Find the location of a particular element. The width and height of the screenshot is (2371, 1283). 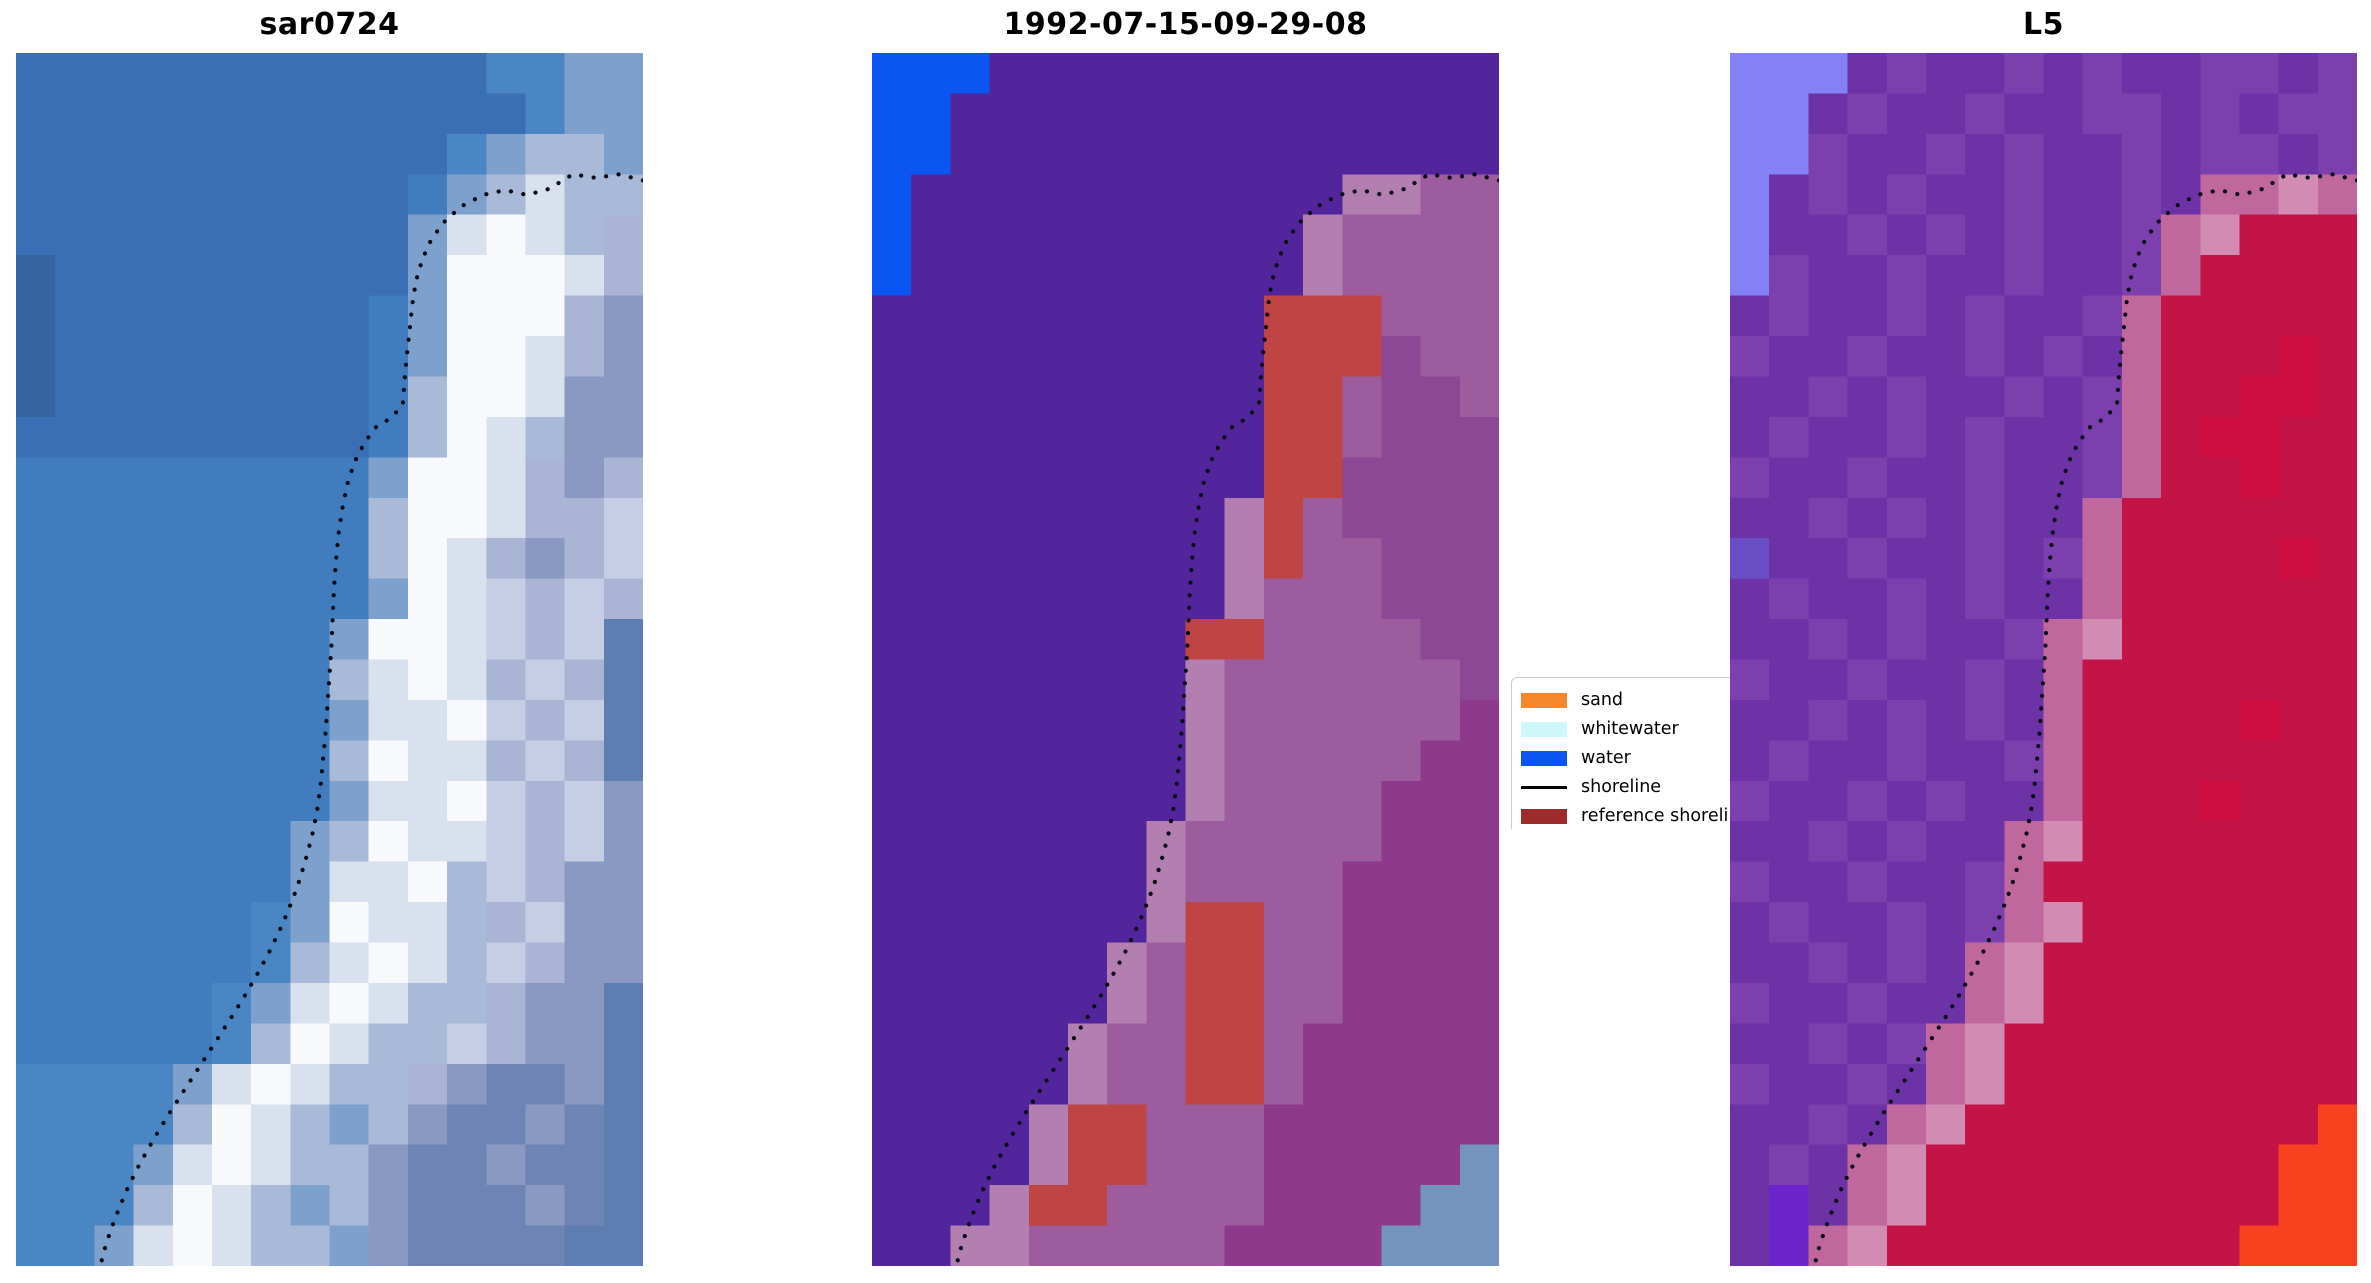

legend-label-water: water is located at coordinates (1606, 757).